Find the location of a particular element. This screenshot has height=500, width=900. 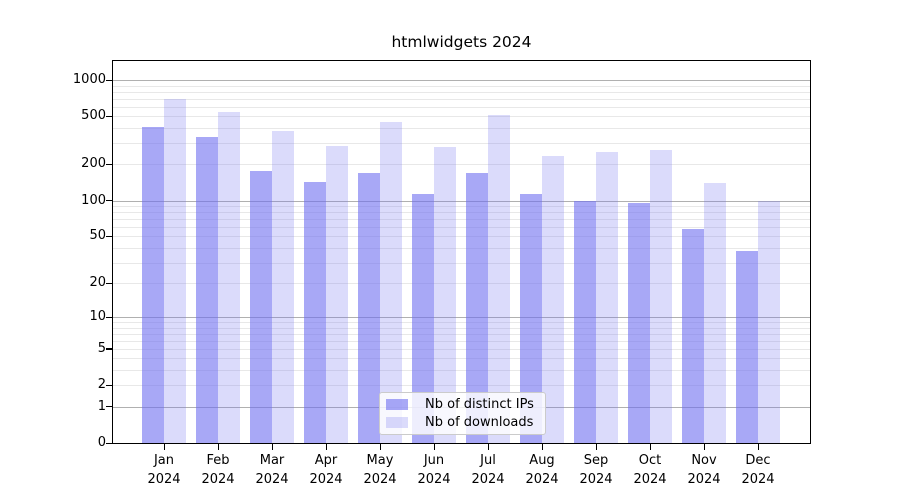

bar-nb-of-distinct-ips-jun is located at coordinates (423, 318).